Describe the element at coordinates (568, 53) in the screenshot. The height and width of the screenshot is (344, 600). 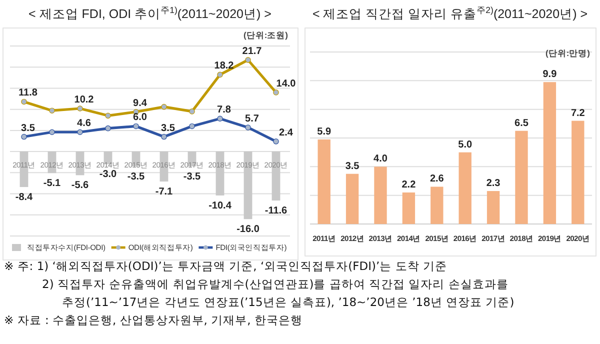
I see `annotation: (단위:만명)` at that location.